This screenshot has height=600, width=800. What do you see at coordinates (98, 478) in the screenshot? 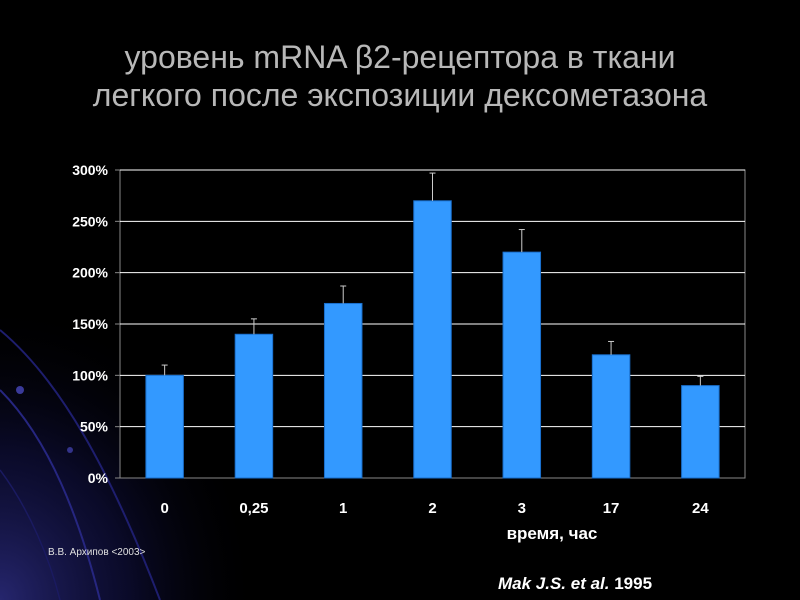
I see `y-tick-label: 0%` at bounding box center [98, 478].